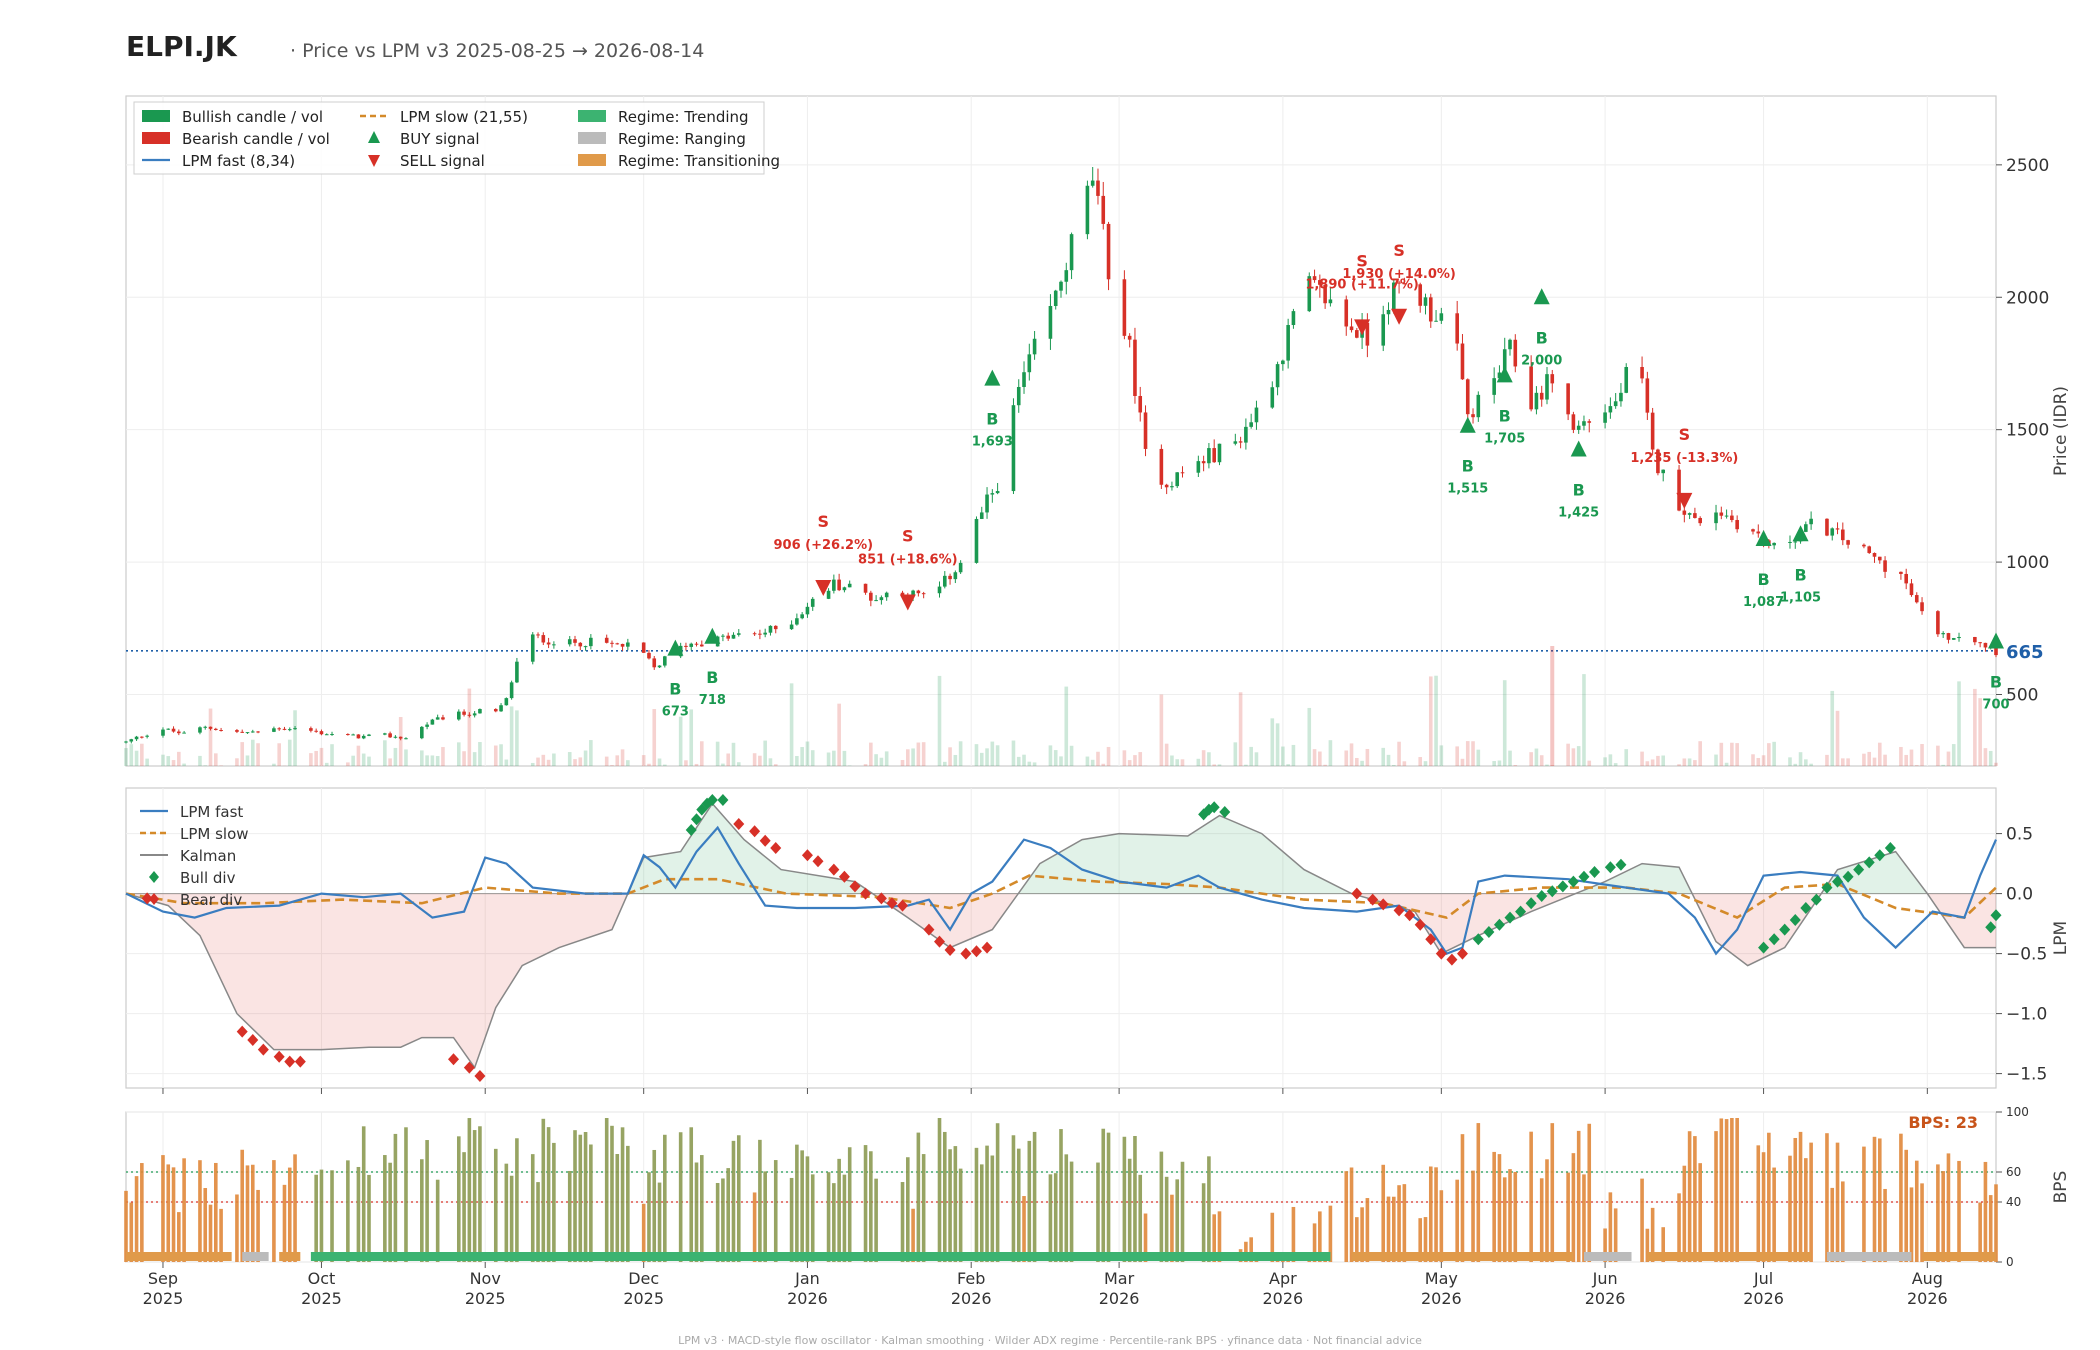  I want to click on buy-signal-price: 1,705, so click(1504, 438).